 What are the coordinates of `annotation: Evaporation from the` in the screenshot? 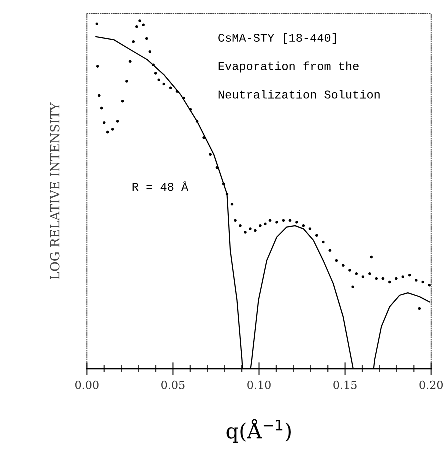 It's located at (288, 67).